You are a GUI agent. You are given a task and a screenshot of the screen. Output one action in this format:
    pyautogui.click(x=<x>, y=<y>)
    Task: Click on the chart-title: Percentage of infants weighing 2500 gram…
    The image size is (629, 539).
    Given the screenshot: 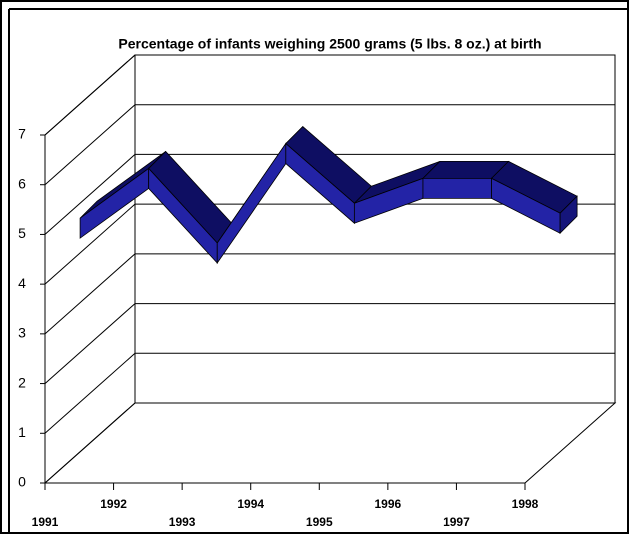 What is the action you would take?
    pyautogui.click(x=329, y=44)
    